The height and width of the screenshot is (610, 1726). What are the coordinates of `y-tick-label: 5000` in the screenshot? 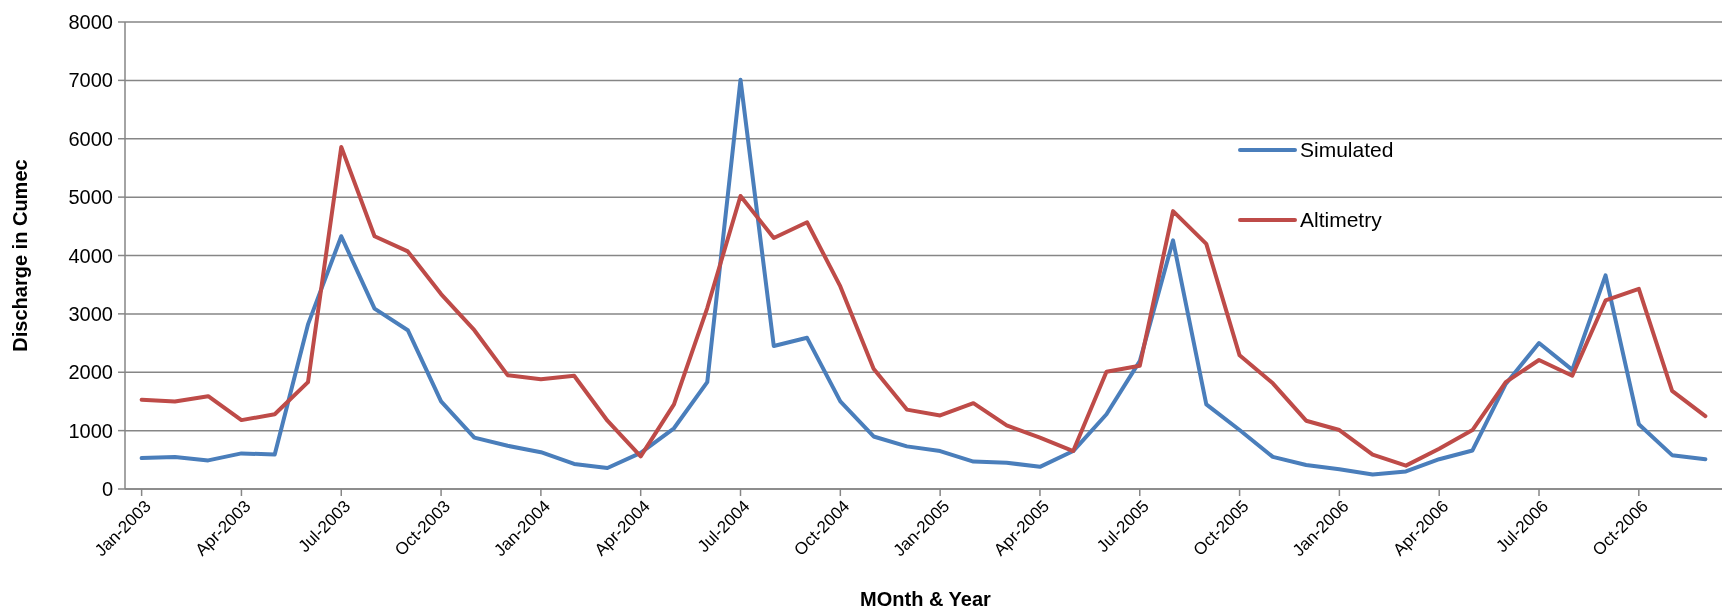 It's located at (90, 197).